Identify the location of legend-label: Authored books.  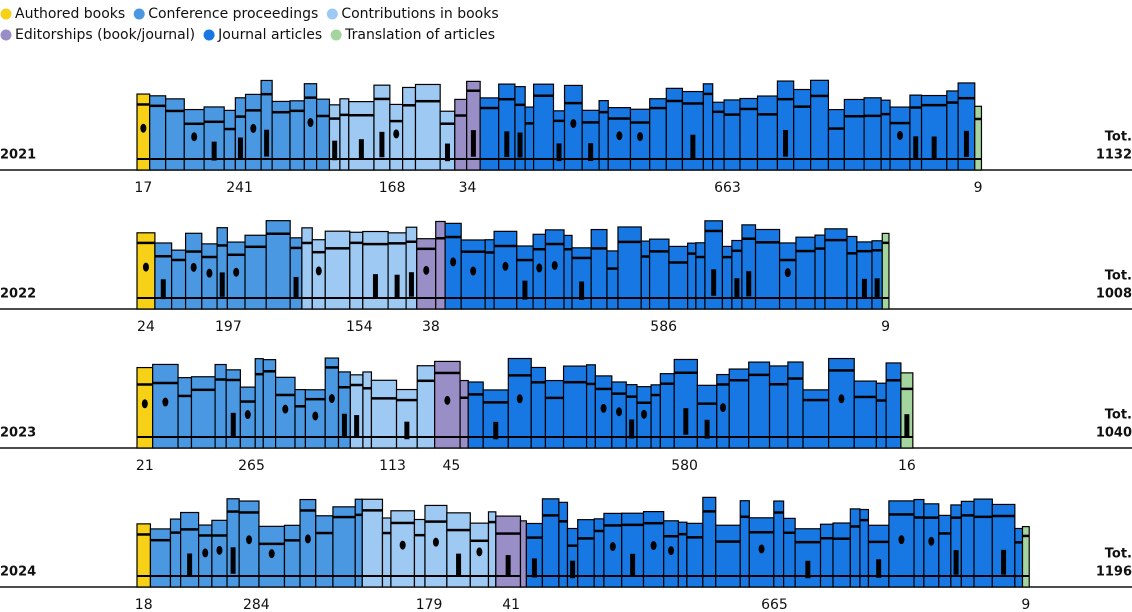
(70, 14).